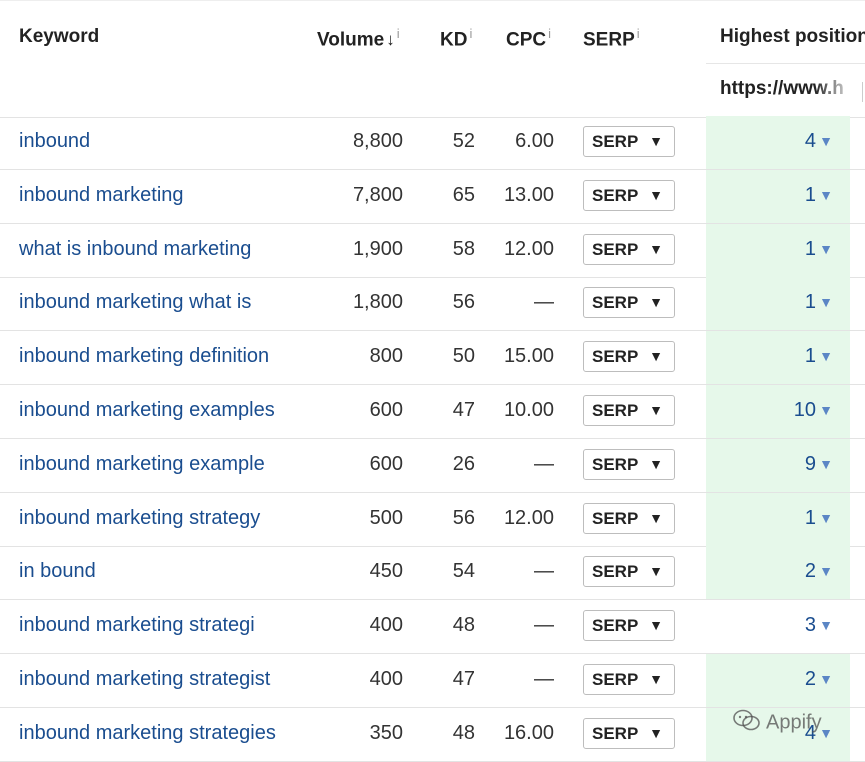 The width and height of the screenshot is (865, 762). Describe the element at coordinates (101, 194) in the screenshot. I see `keyword-link: inbound marketing` at that location.